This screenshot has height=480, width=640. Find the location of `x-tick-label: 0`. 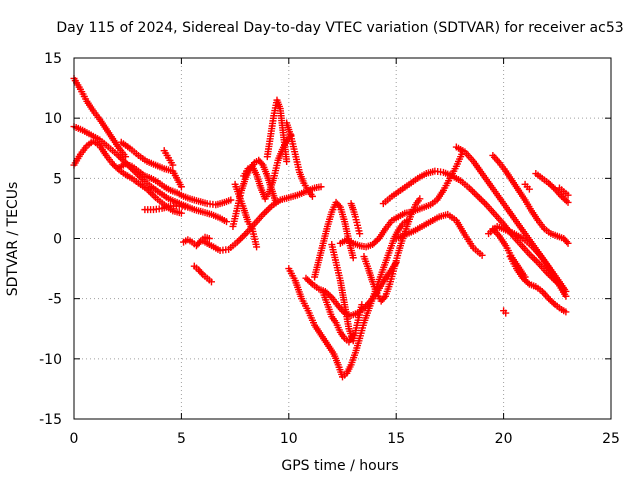

x-tick-label: 0 is located at coordinates (74, 439).